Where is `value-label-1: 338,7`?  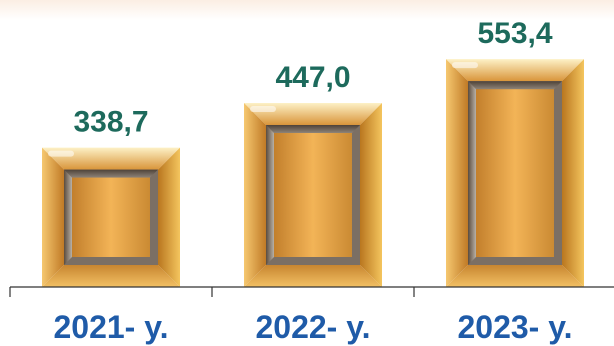 value-label-1: 338,7 is located at coordinates (110, 122).